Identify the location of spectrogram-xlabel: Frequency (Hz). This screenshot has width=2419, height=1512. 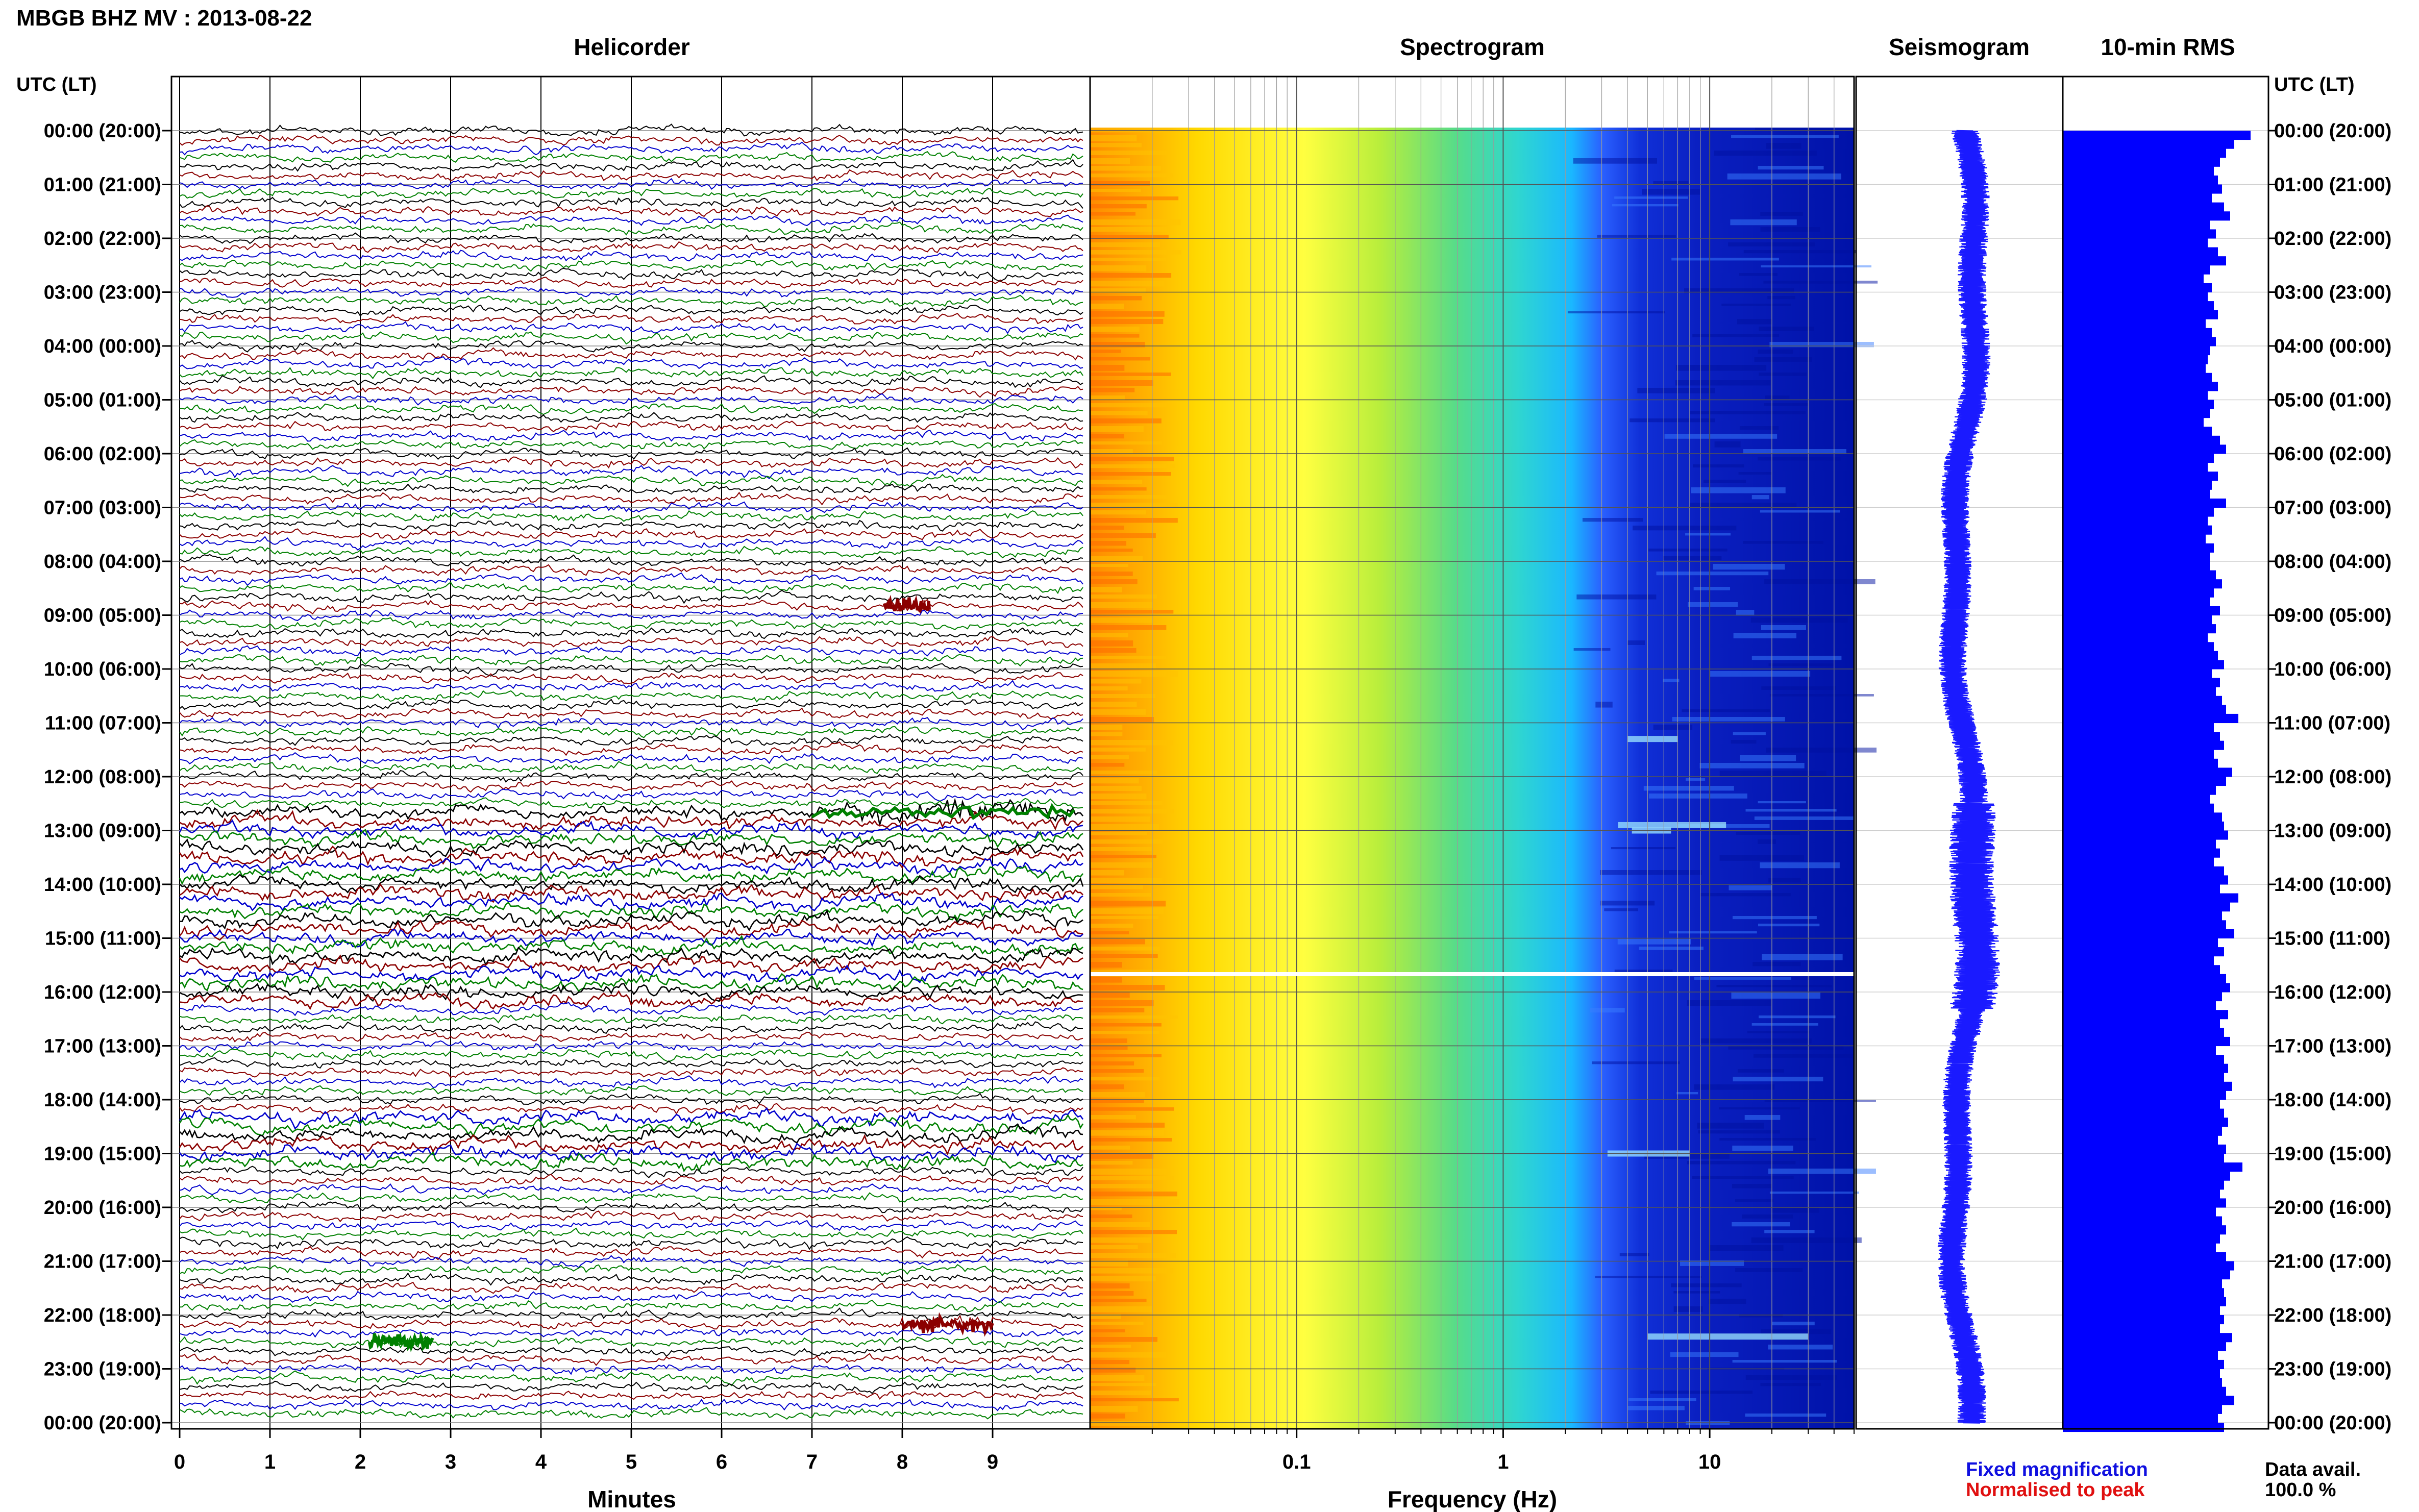
(1472, 1499).